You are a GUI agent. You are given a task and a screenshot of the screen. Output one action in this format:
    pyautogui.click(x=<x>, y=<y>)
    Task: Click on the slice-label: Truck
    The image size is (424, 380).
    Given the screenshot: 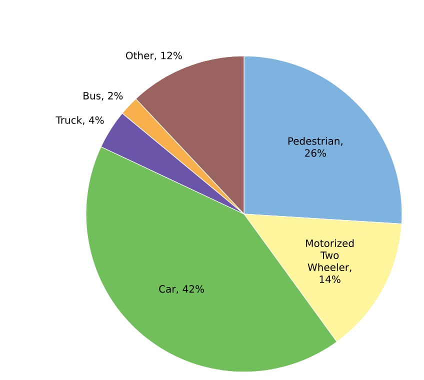 What is the action you would take?
    pyautogui.click(x=69, y=120)
    